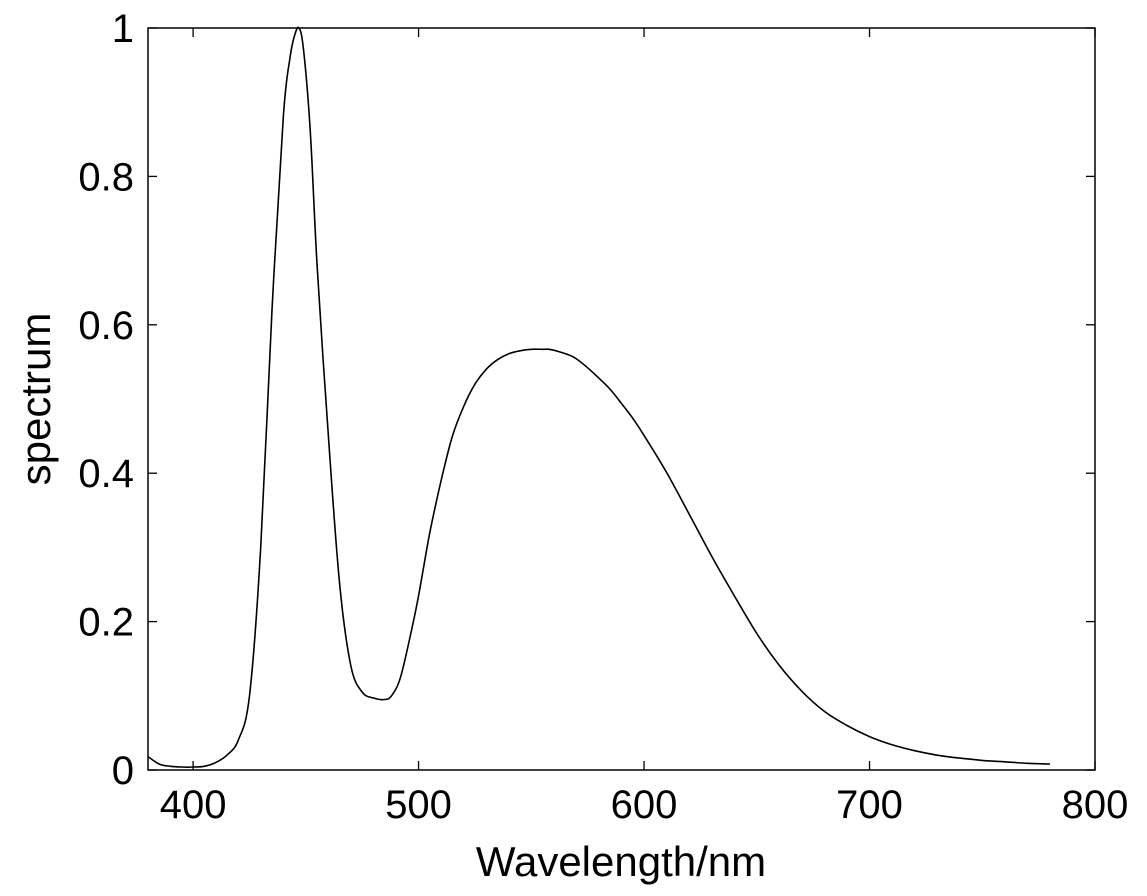  Describe the element at coordinates (106, 326) in the screenshot. I see `y-tick-label: 0.6` at that location.